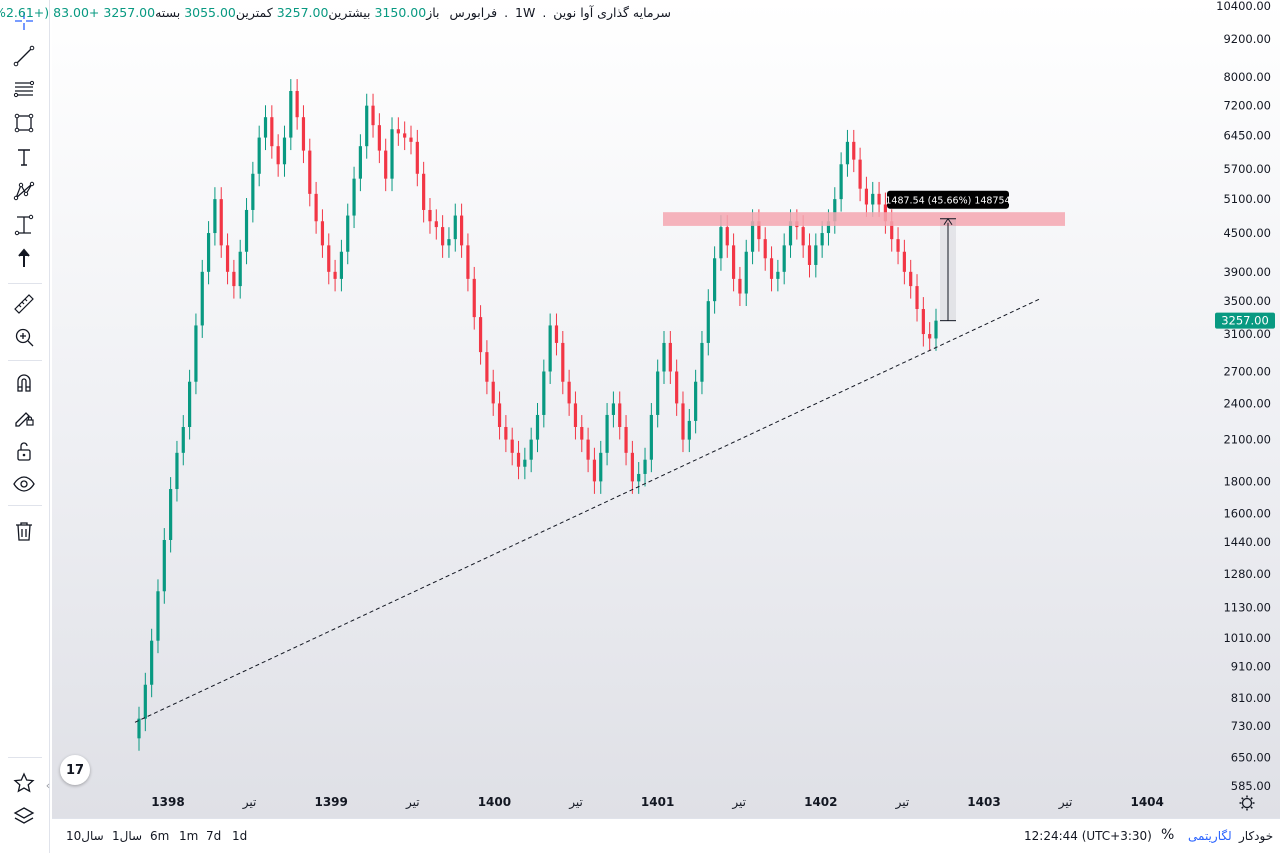  Describe the element at coordinates (24, 484) in the screenshot. I see `eye-icon` at that location.